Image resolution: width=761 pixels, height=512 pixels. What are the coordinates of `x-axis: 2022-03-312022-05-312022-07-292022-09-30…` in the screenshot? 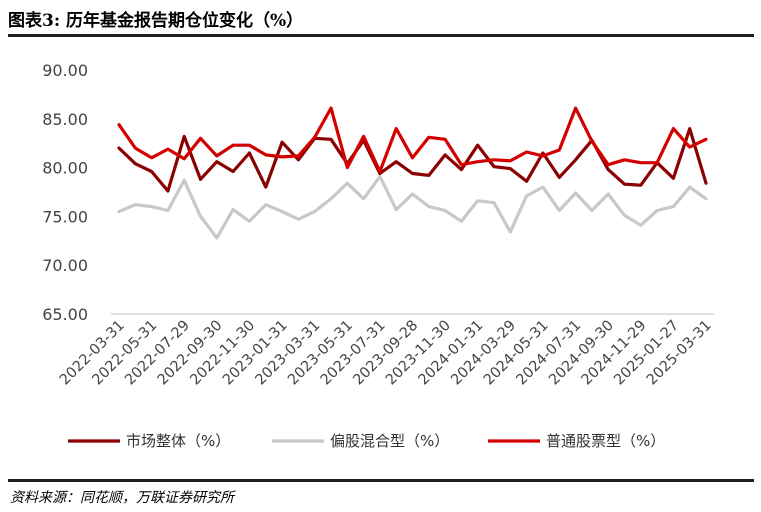 It's located at (386, 353).